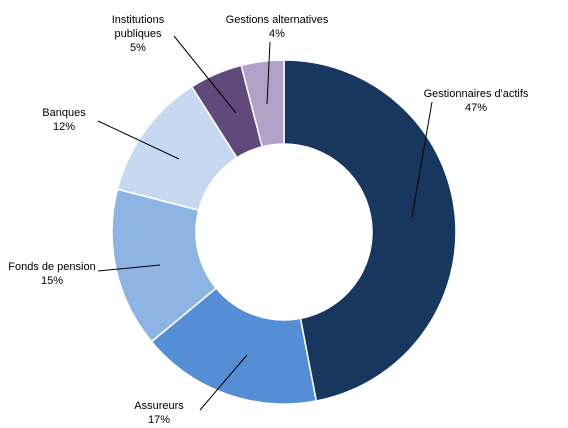 Image resolution: width=568 pixels, height=428 pixels. I want to click on leader-line-institutions-publiques, so click(205, 74).